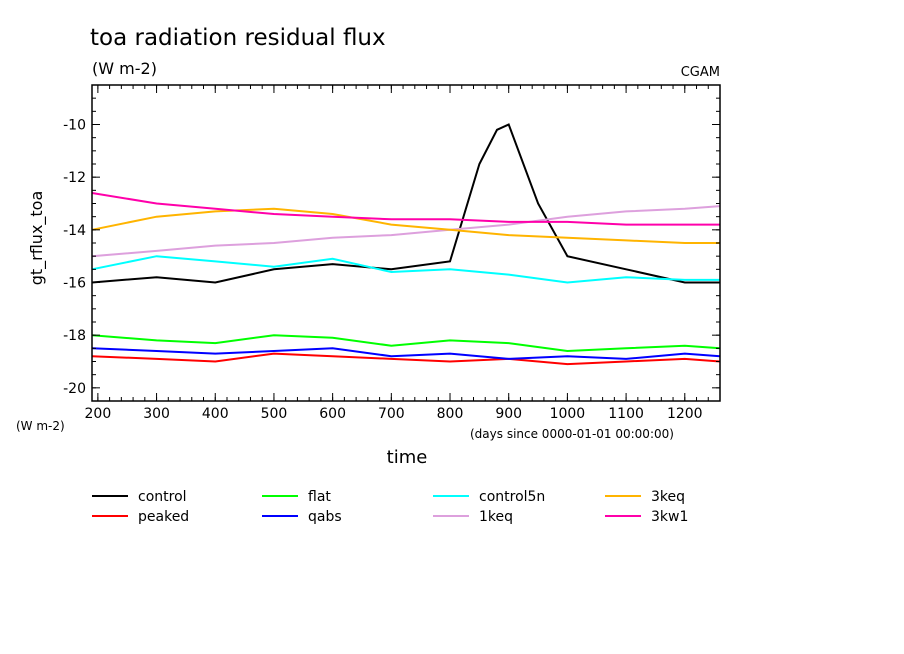 The image size is (904, 654). I want to click on series-line-flat, so click(406, 343).